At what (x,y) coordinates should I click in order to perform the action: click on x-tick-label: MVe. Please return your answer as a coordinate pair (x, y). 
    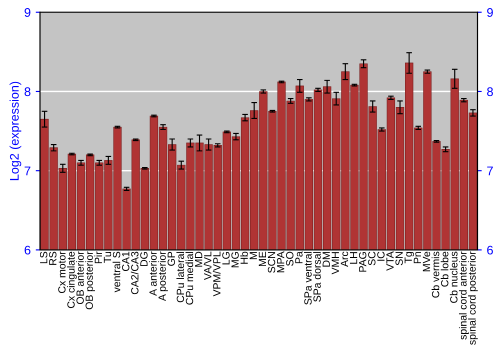
    Looking at the image, I should click on (426, 262).